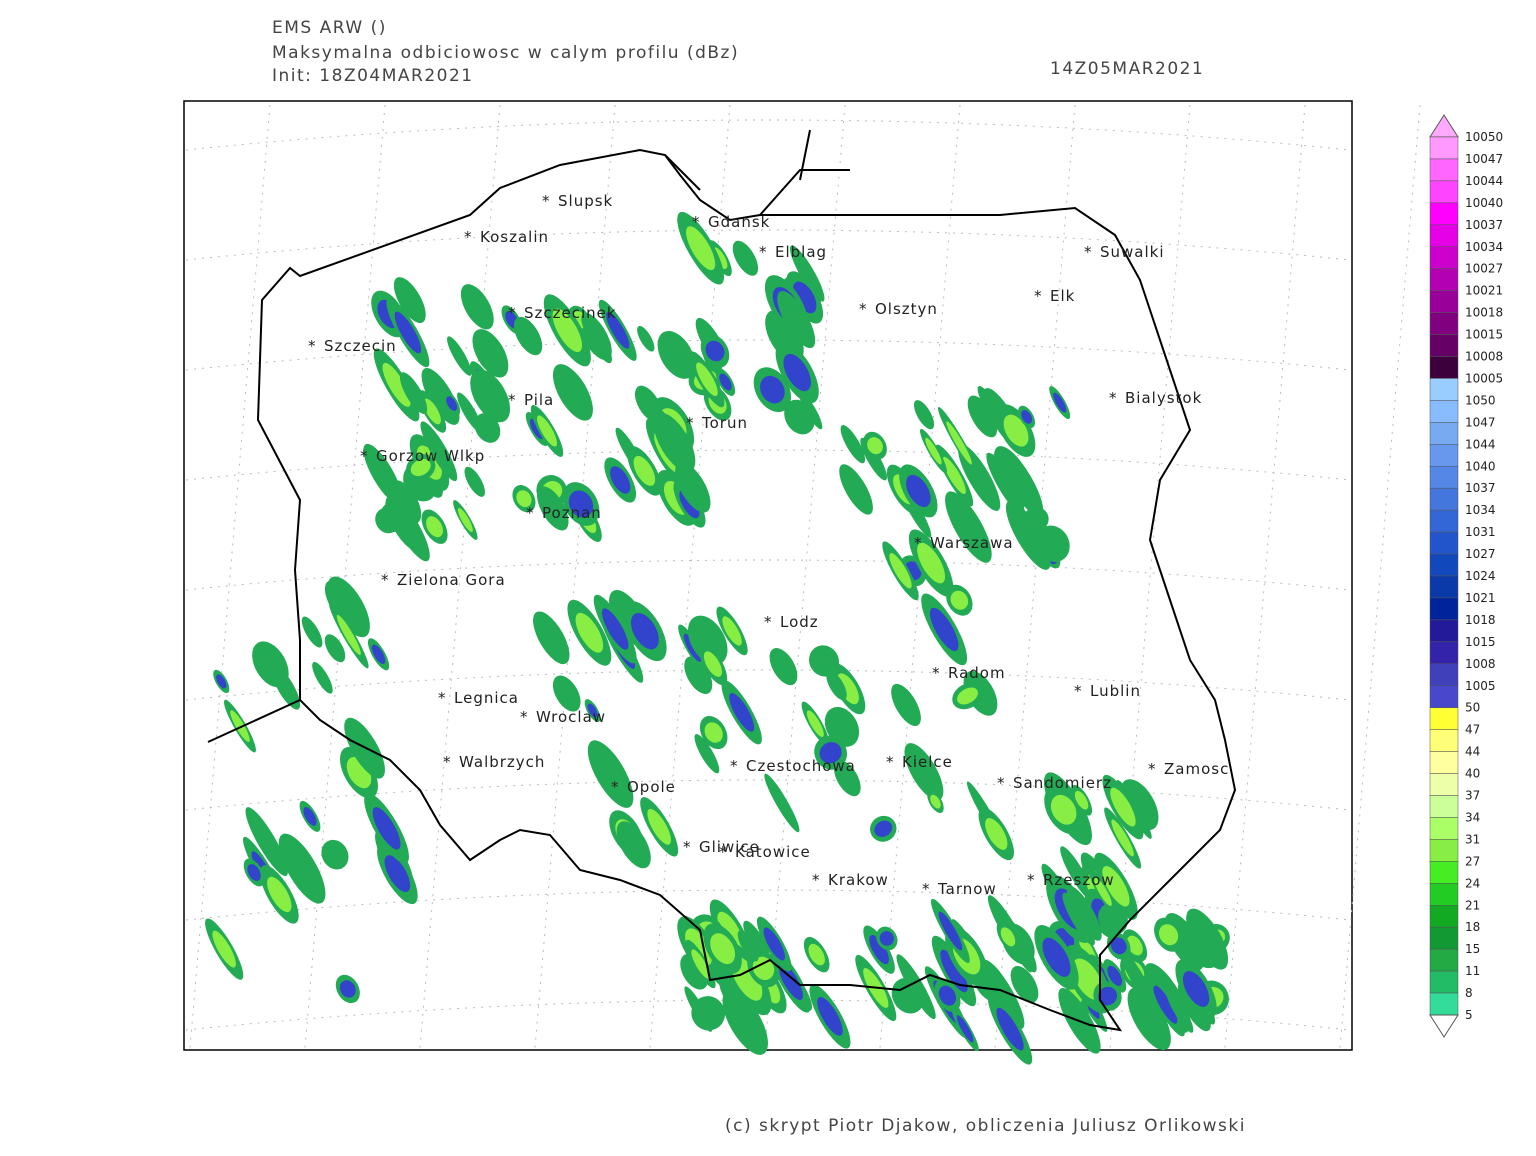 The image size is (1536, 1156). Describe the element at coordinates (1472, 861) in the screenshot. I see `legend-label: 27` at that location.